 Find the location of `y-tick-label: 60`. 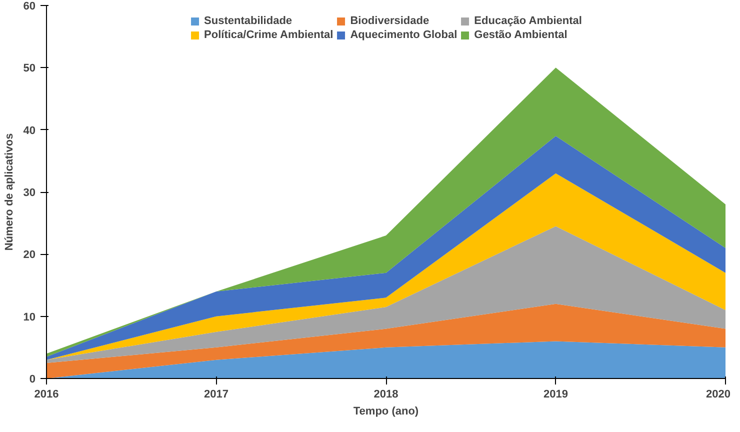

y-tick-label: 60 is located at coordinates (29, 6).